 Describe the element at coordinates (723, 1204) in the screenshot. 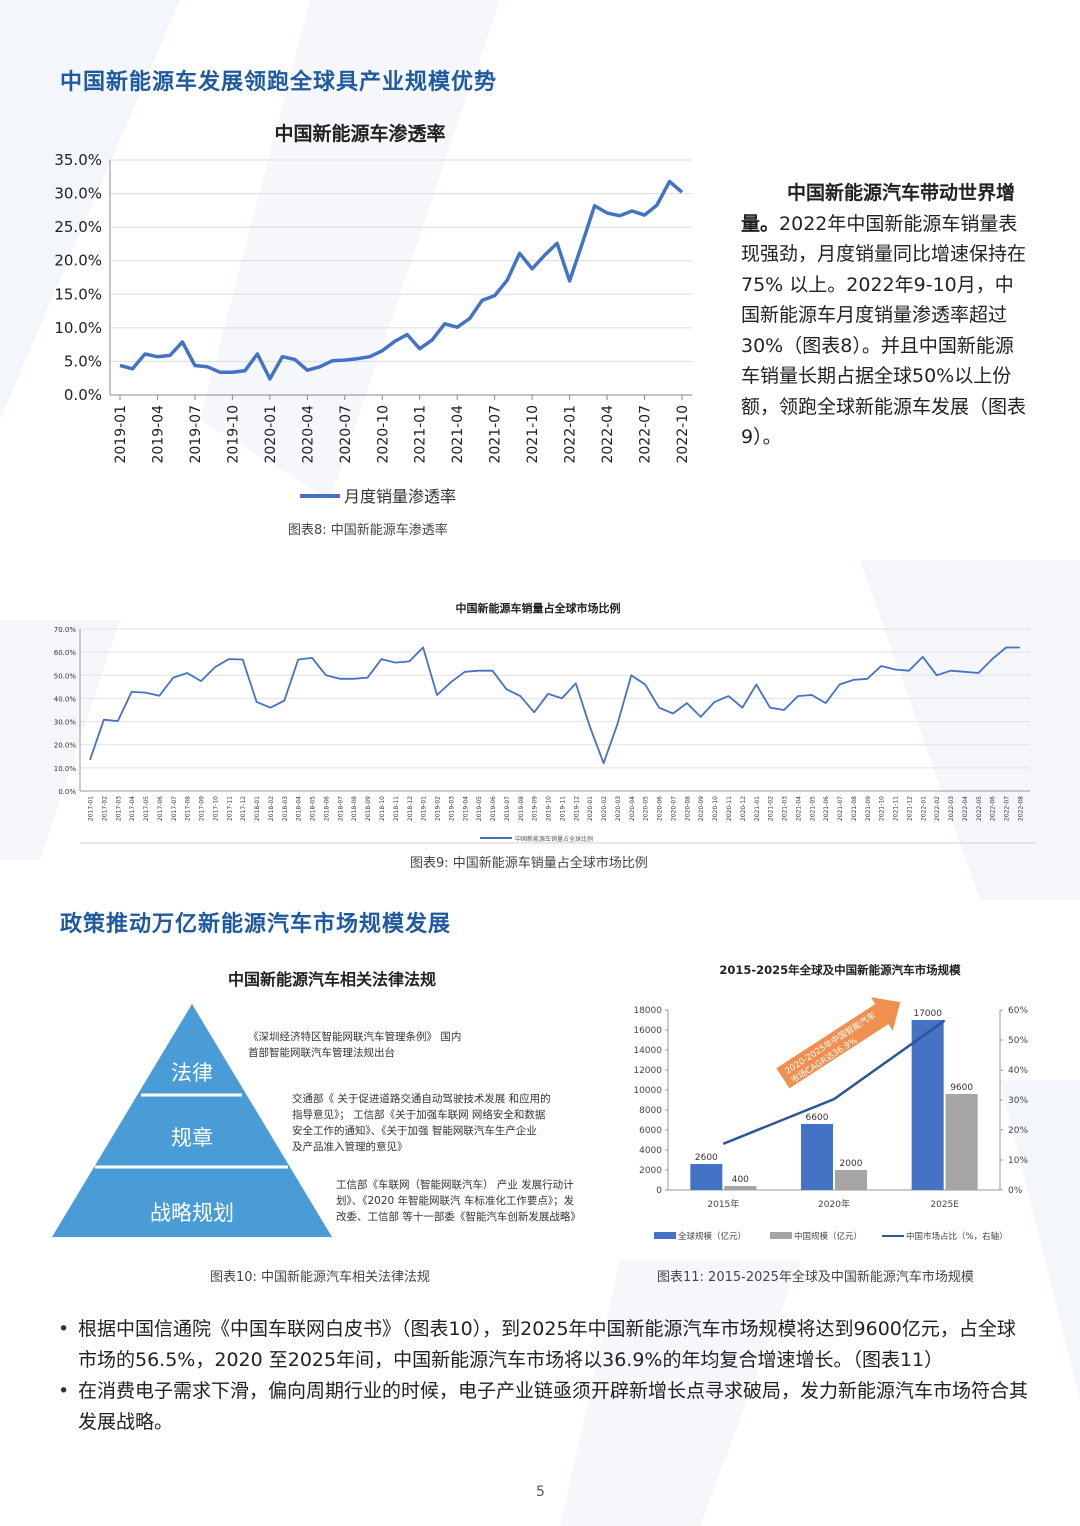

I see `chart11-x-tick: 2015年` at that location.